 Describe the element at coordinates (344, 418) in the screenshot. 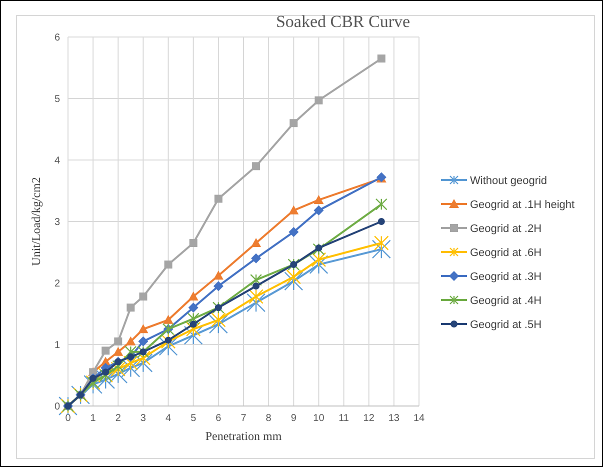

I see `x-tick-label: 11` at that location.